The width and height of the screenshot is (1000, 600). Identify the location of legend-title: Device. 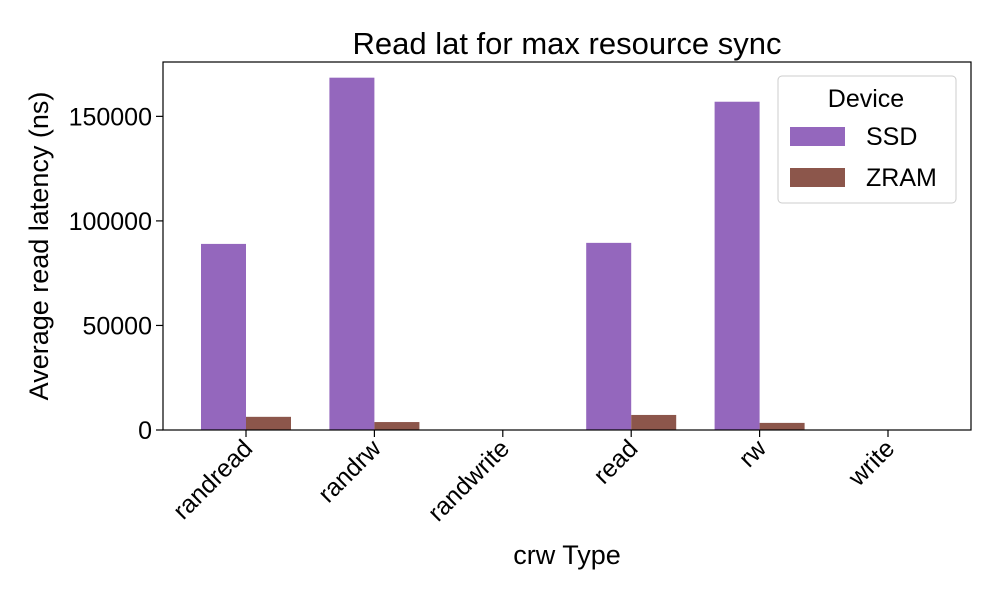
(866, 99).